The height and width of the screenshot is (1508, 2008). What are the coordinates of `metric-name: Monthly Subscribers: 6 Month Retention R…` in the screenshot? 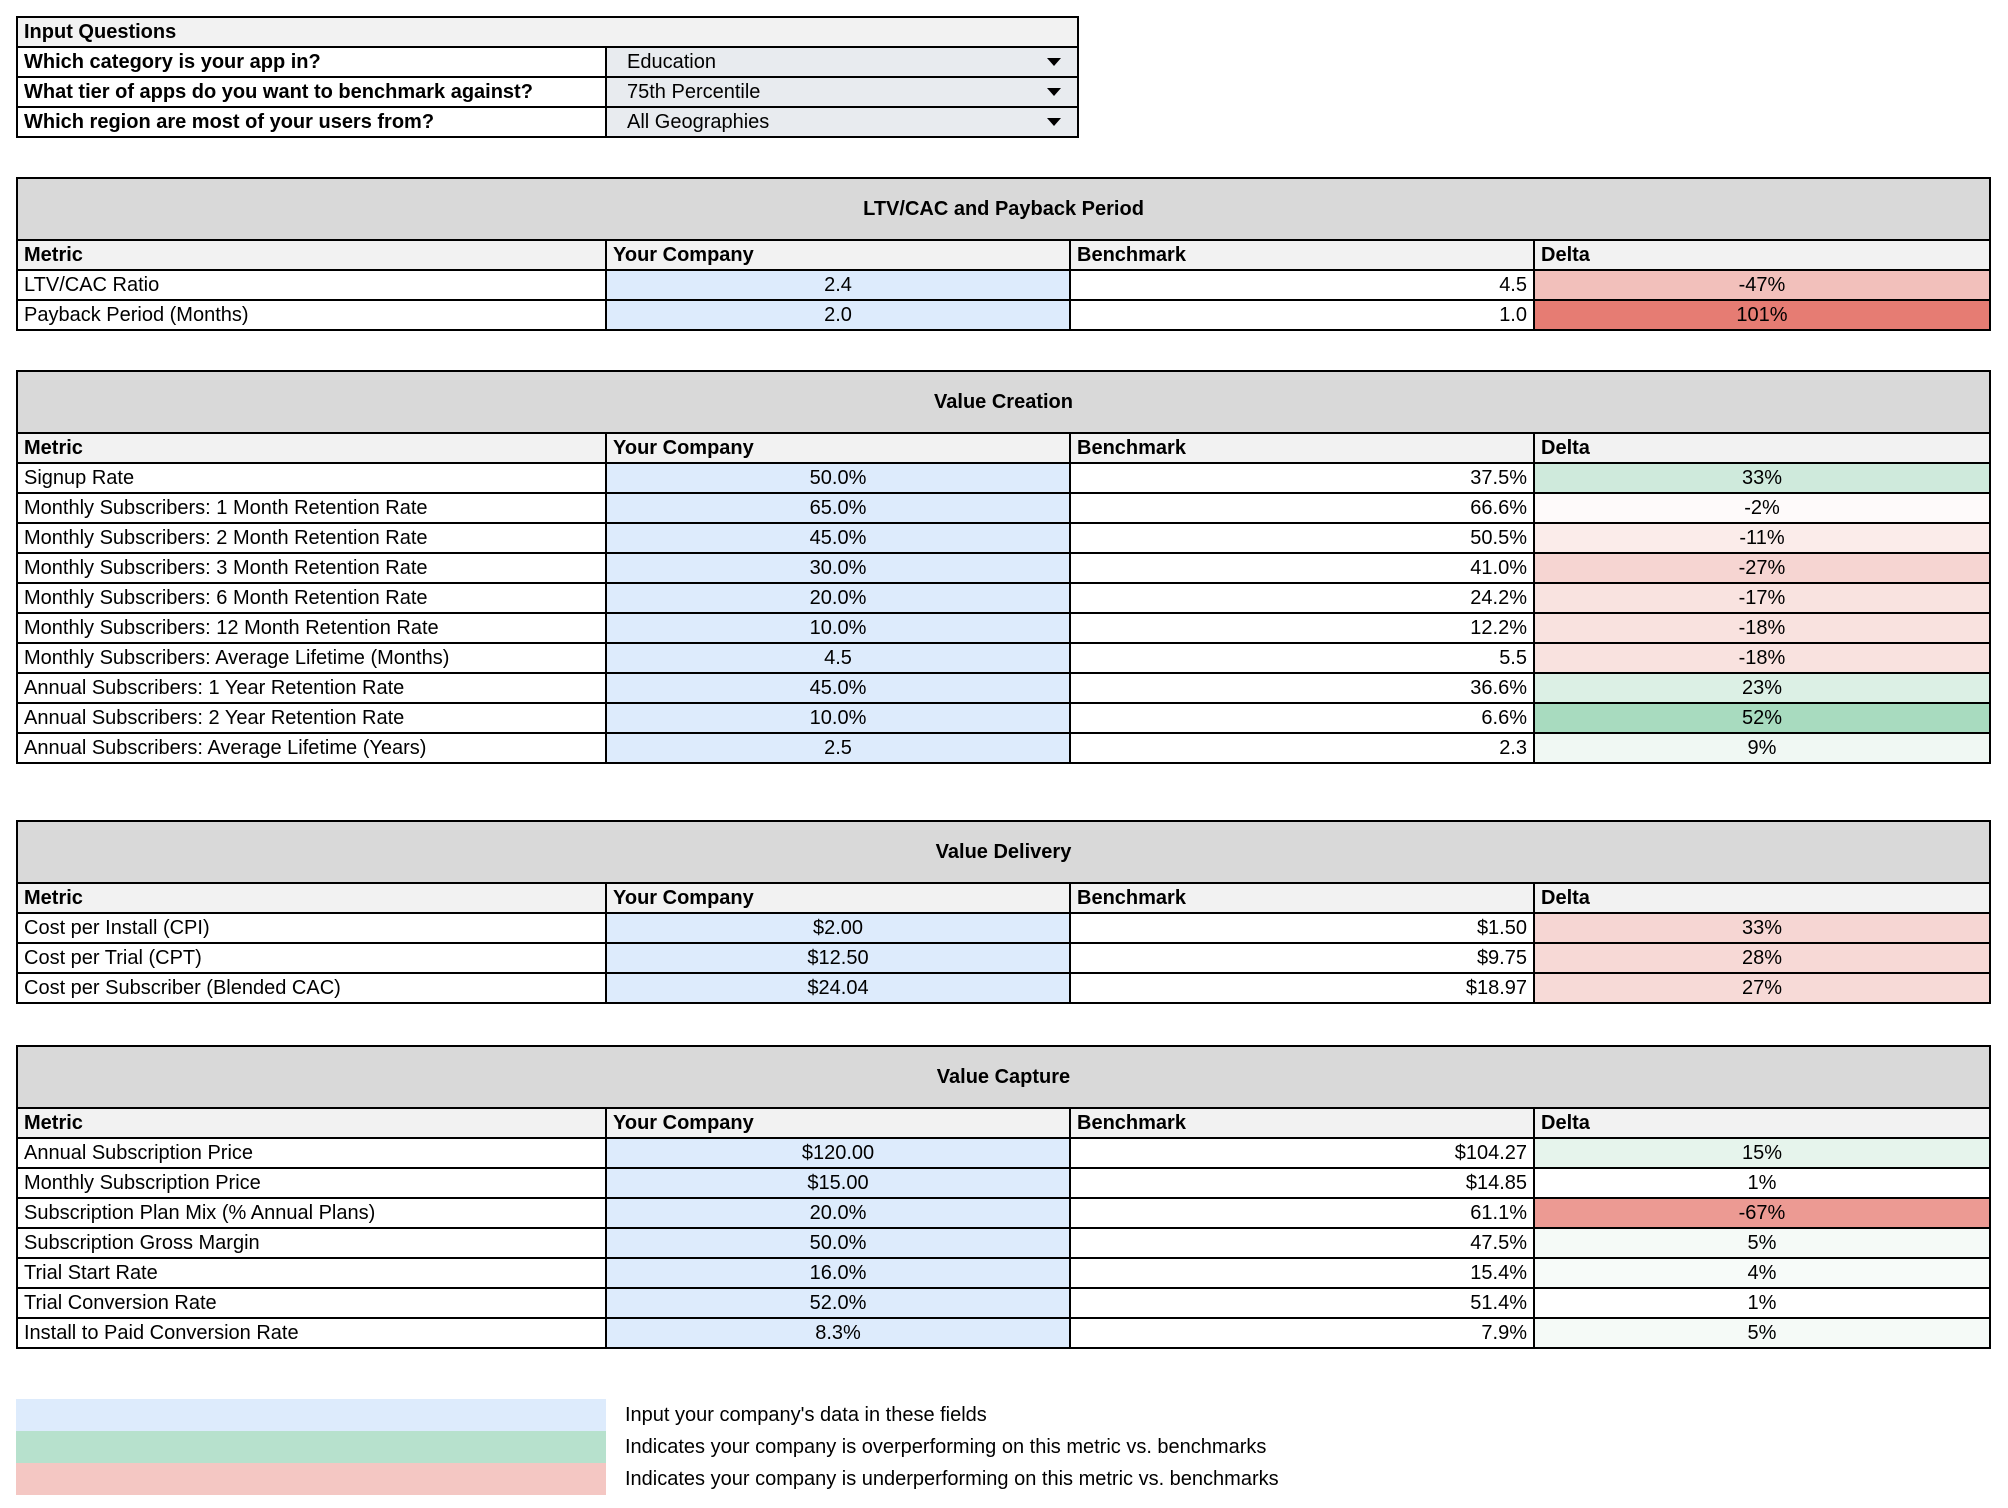 It's located at (311, 598).